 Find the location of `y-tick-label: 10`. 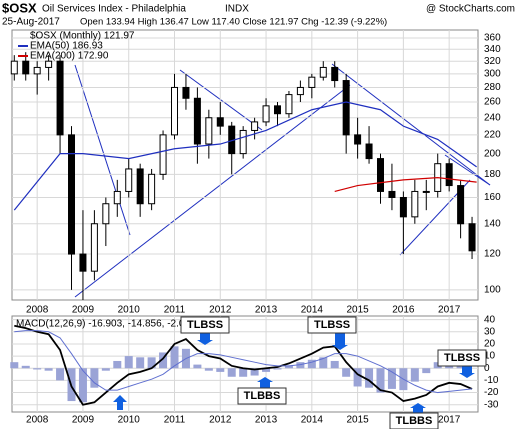

y-tick-label: 10 is located at coordinates (490, 356).